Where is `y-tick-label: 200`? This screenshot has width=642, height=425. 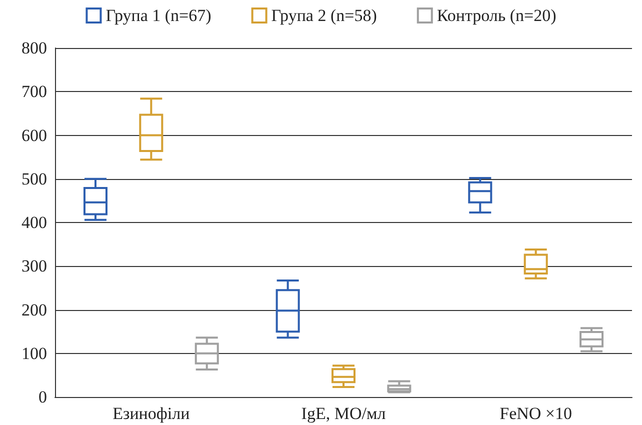 y-tick-label: 200 is located at coordinates (34, 310).